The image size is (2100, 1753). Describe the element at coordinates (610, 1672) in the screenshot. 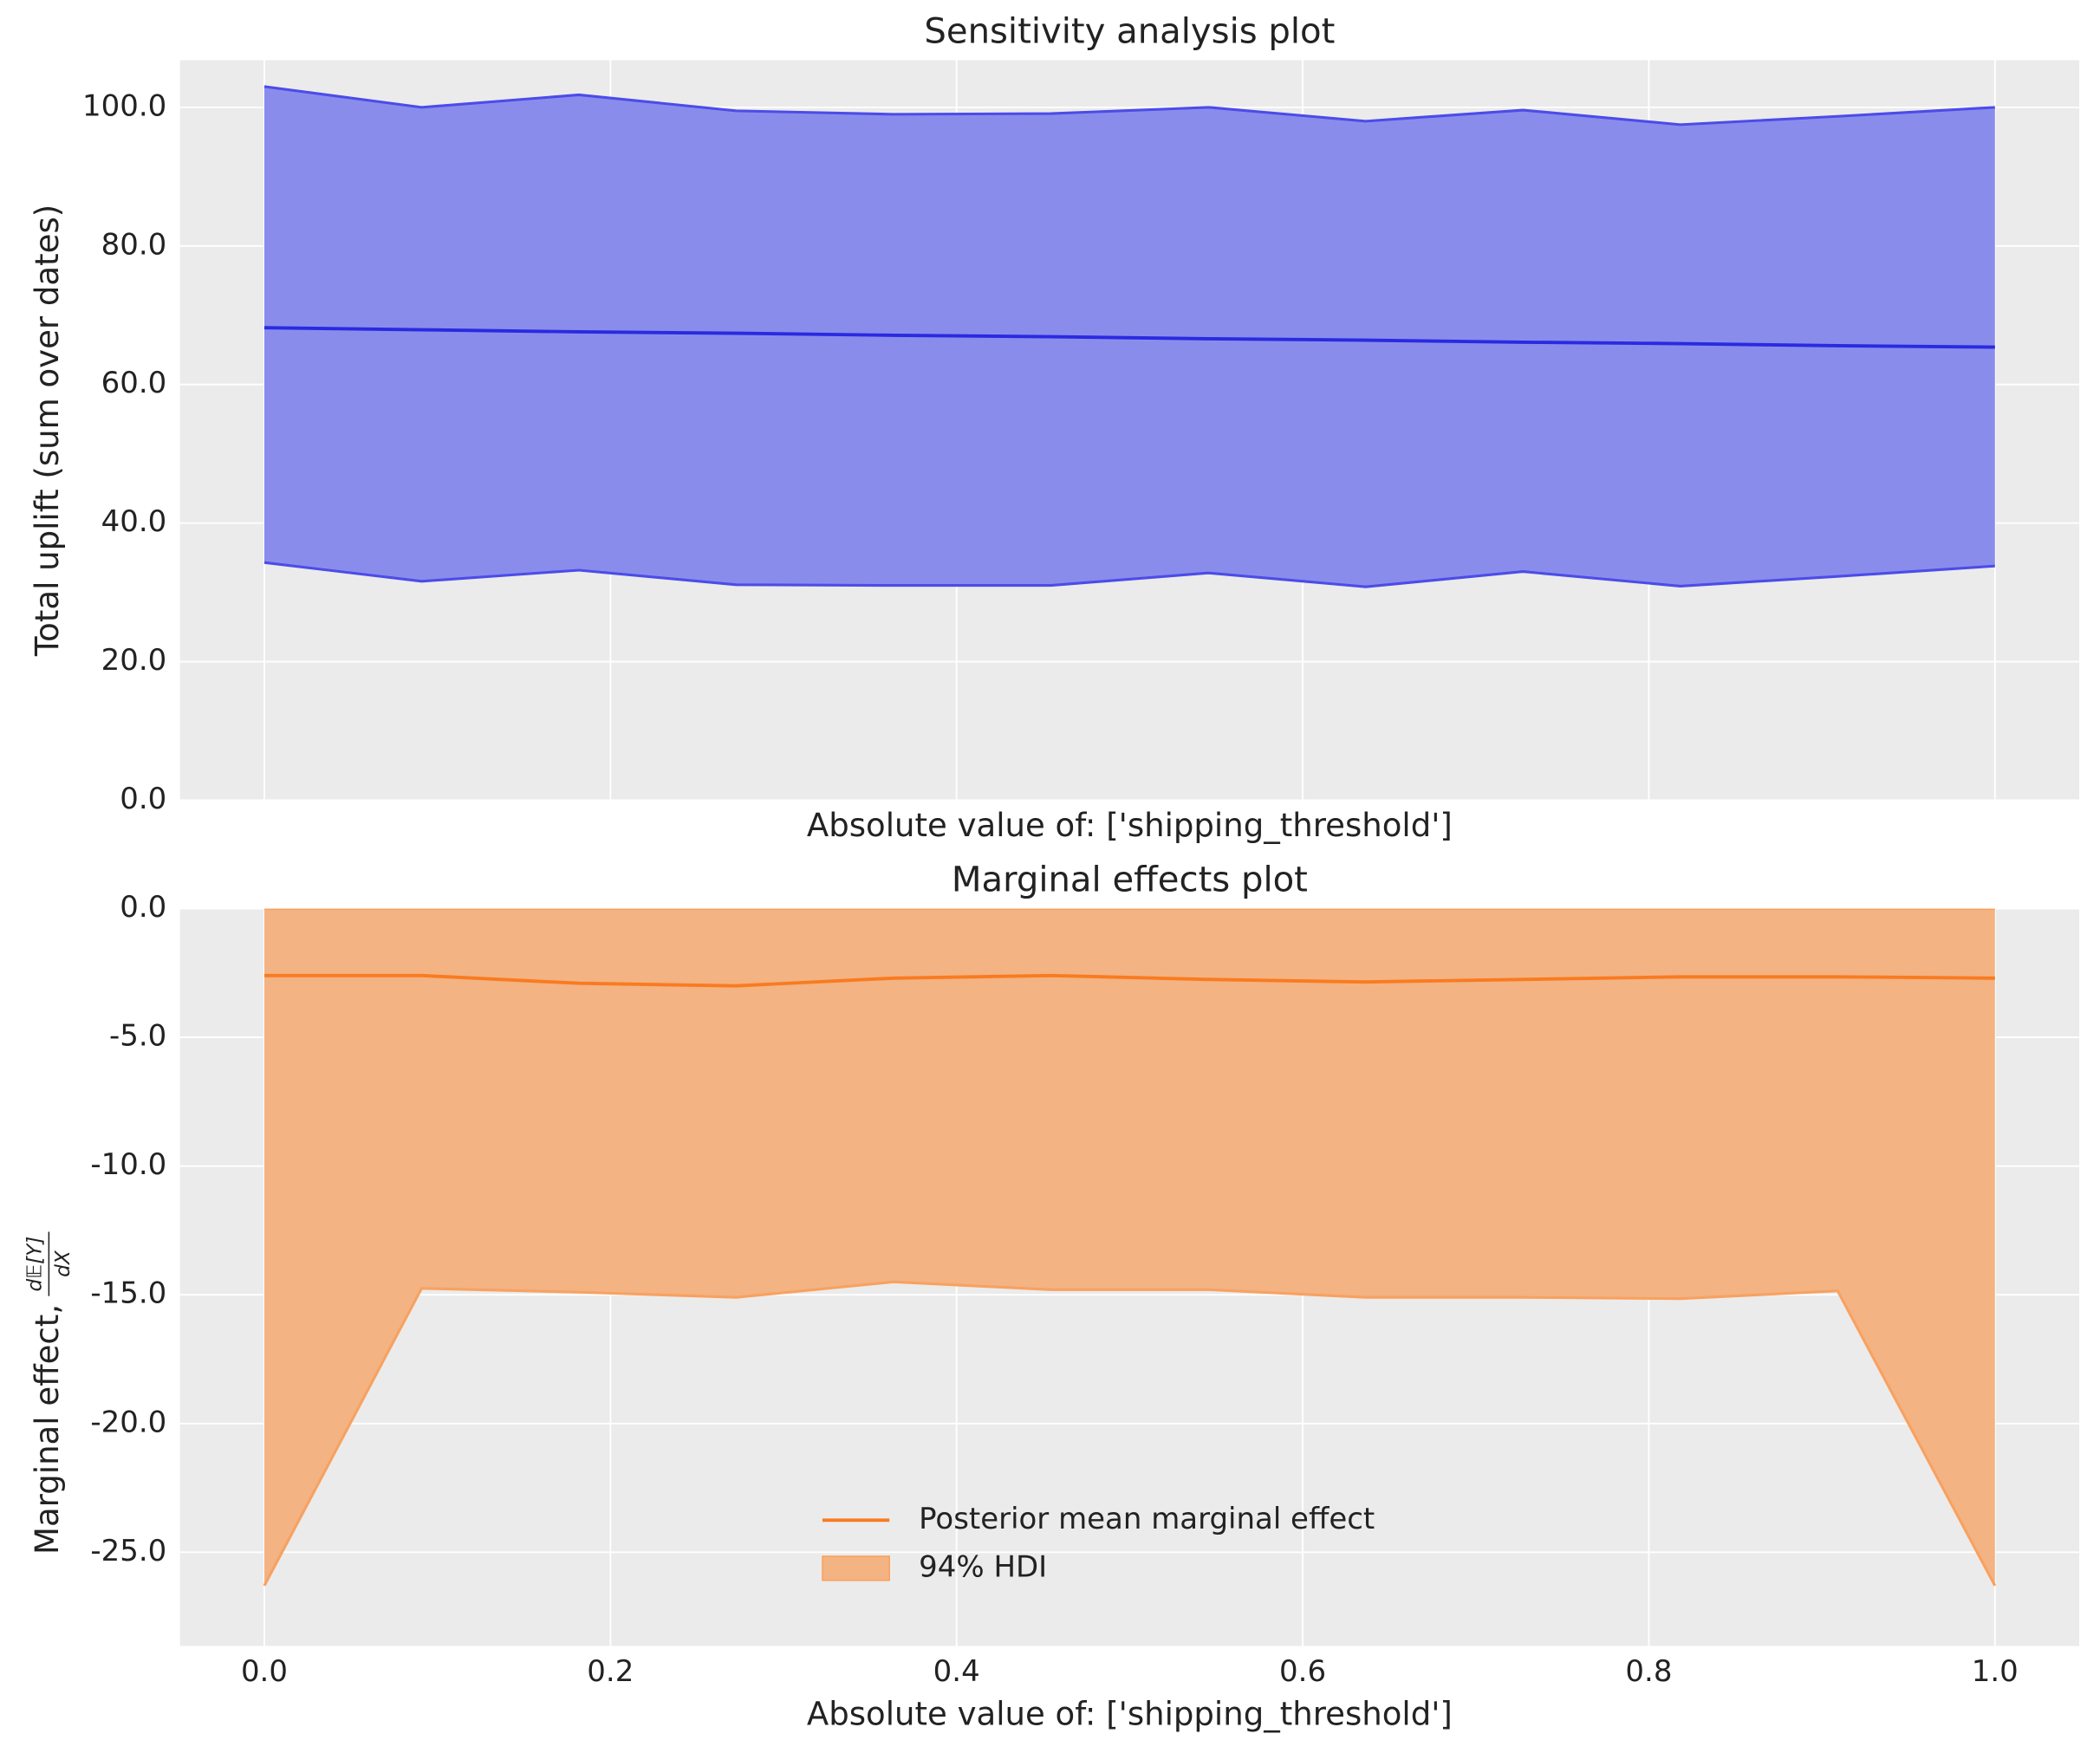

I see `x-tick-label: 0.2` at that location.